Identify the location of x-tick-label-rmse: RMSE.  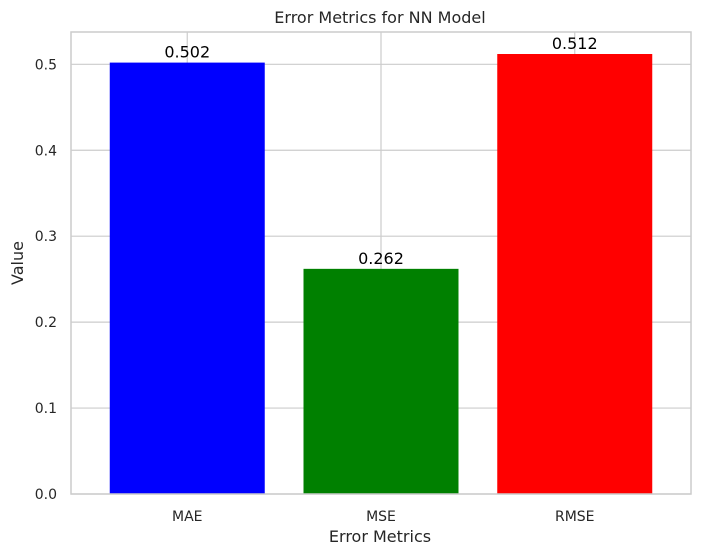
(575, 517).